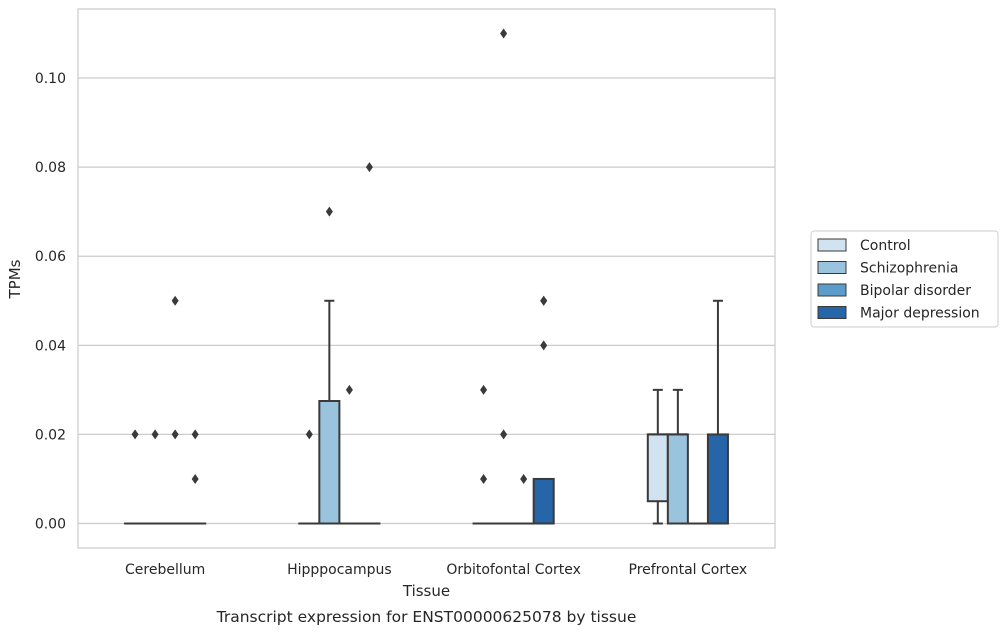  I want to click on legend-frame, so click(904, 279).